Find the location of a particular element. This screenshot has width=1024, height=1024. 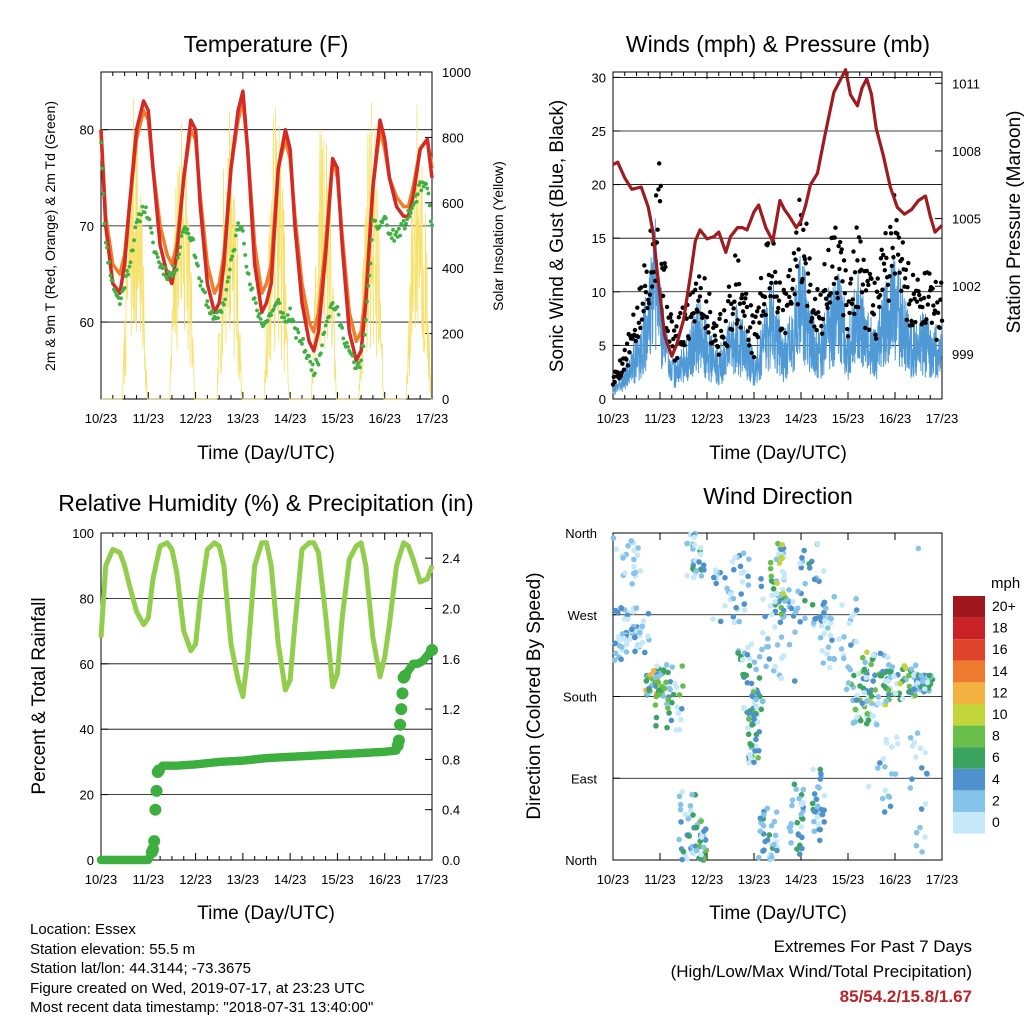

direction-ytick-label: North is located at coordinates (581, 533).